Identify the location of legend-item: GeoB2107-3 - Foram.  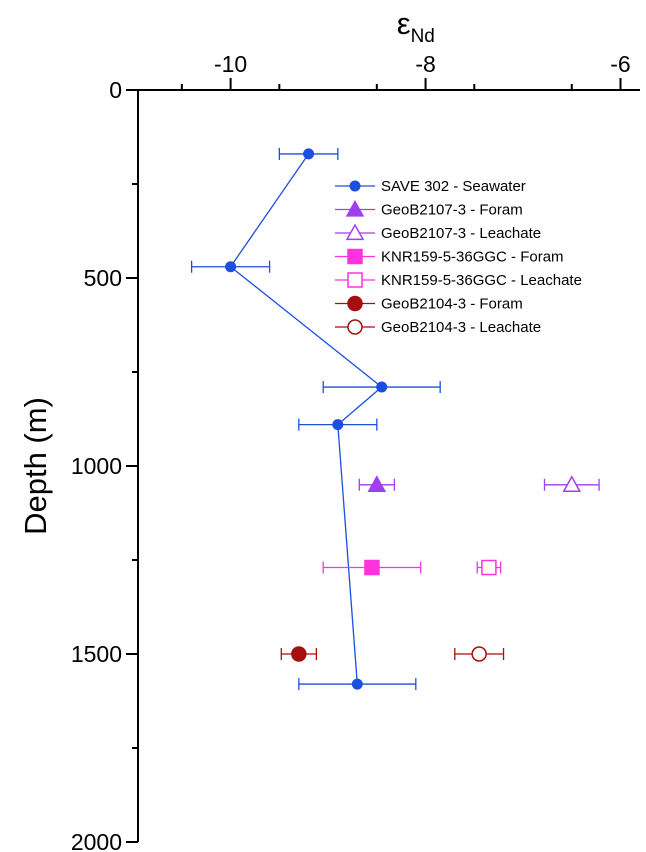
(429, 209).